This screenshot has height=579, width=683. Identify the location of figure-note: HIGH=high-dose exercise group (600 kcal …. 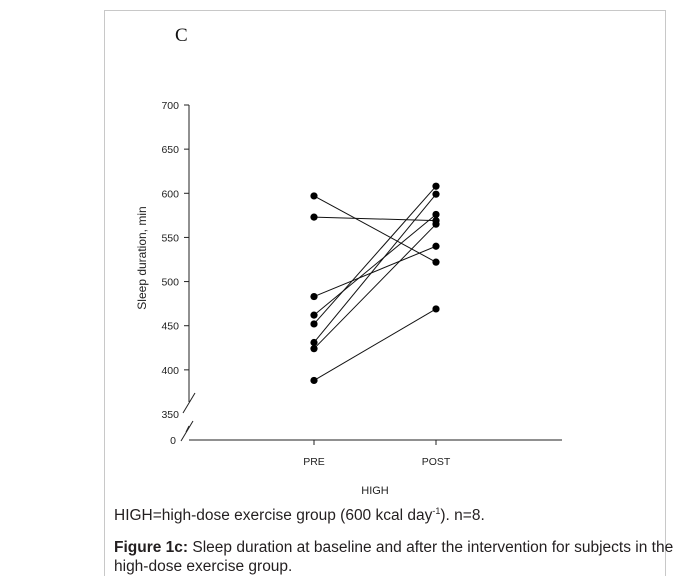
(299, 515).